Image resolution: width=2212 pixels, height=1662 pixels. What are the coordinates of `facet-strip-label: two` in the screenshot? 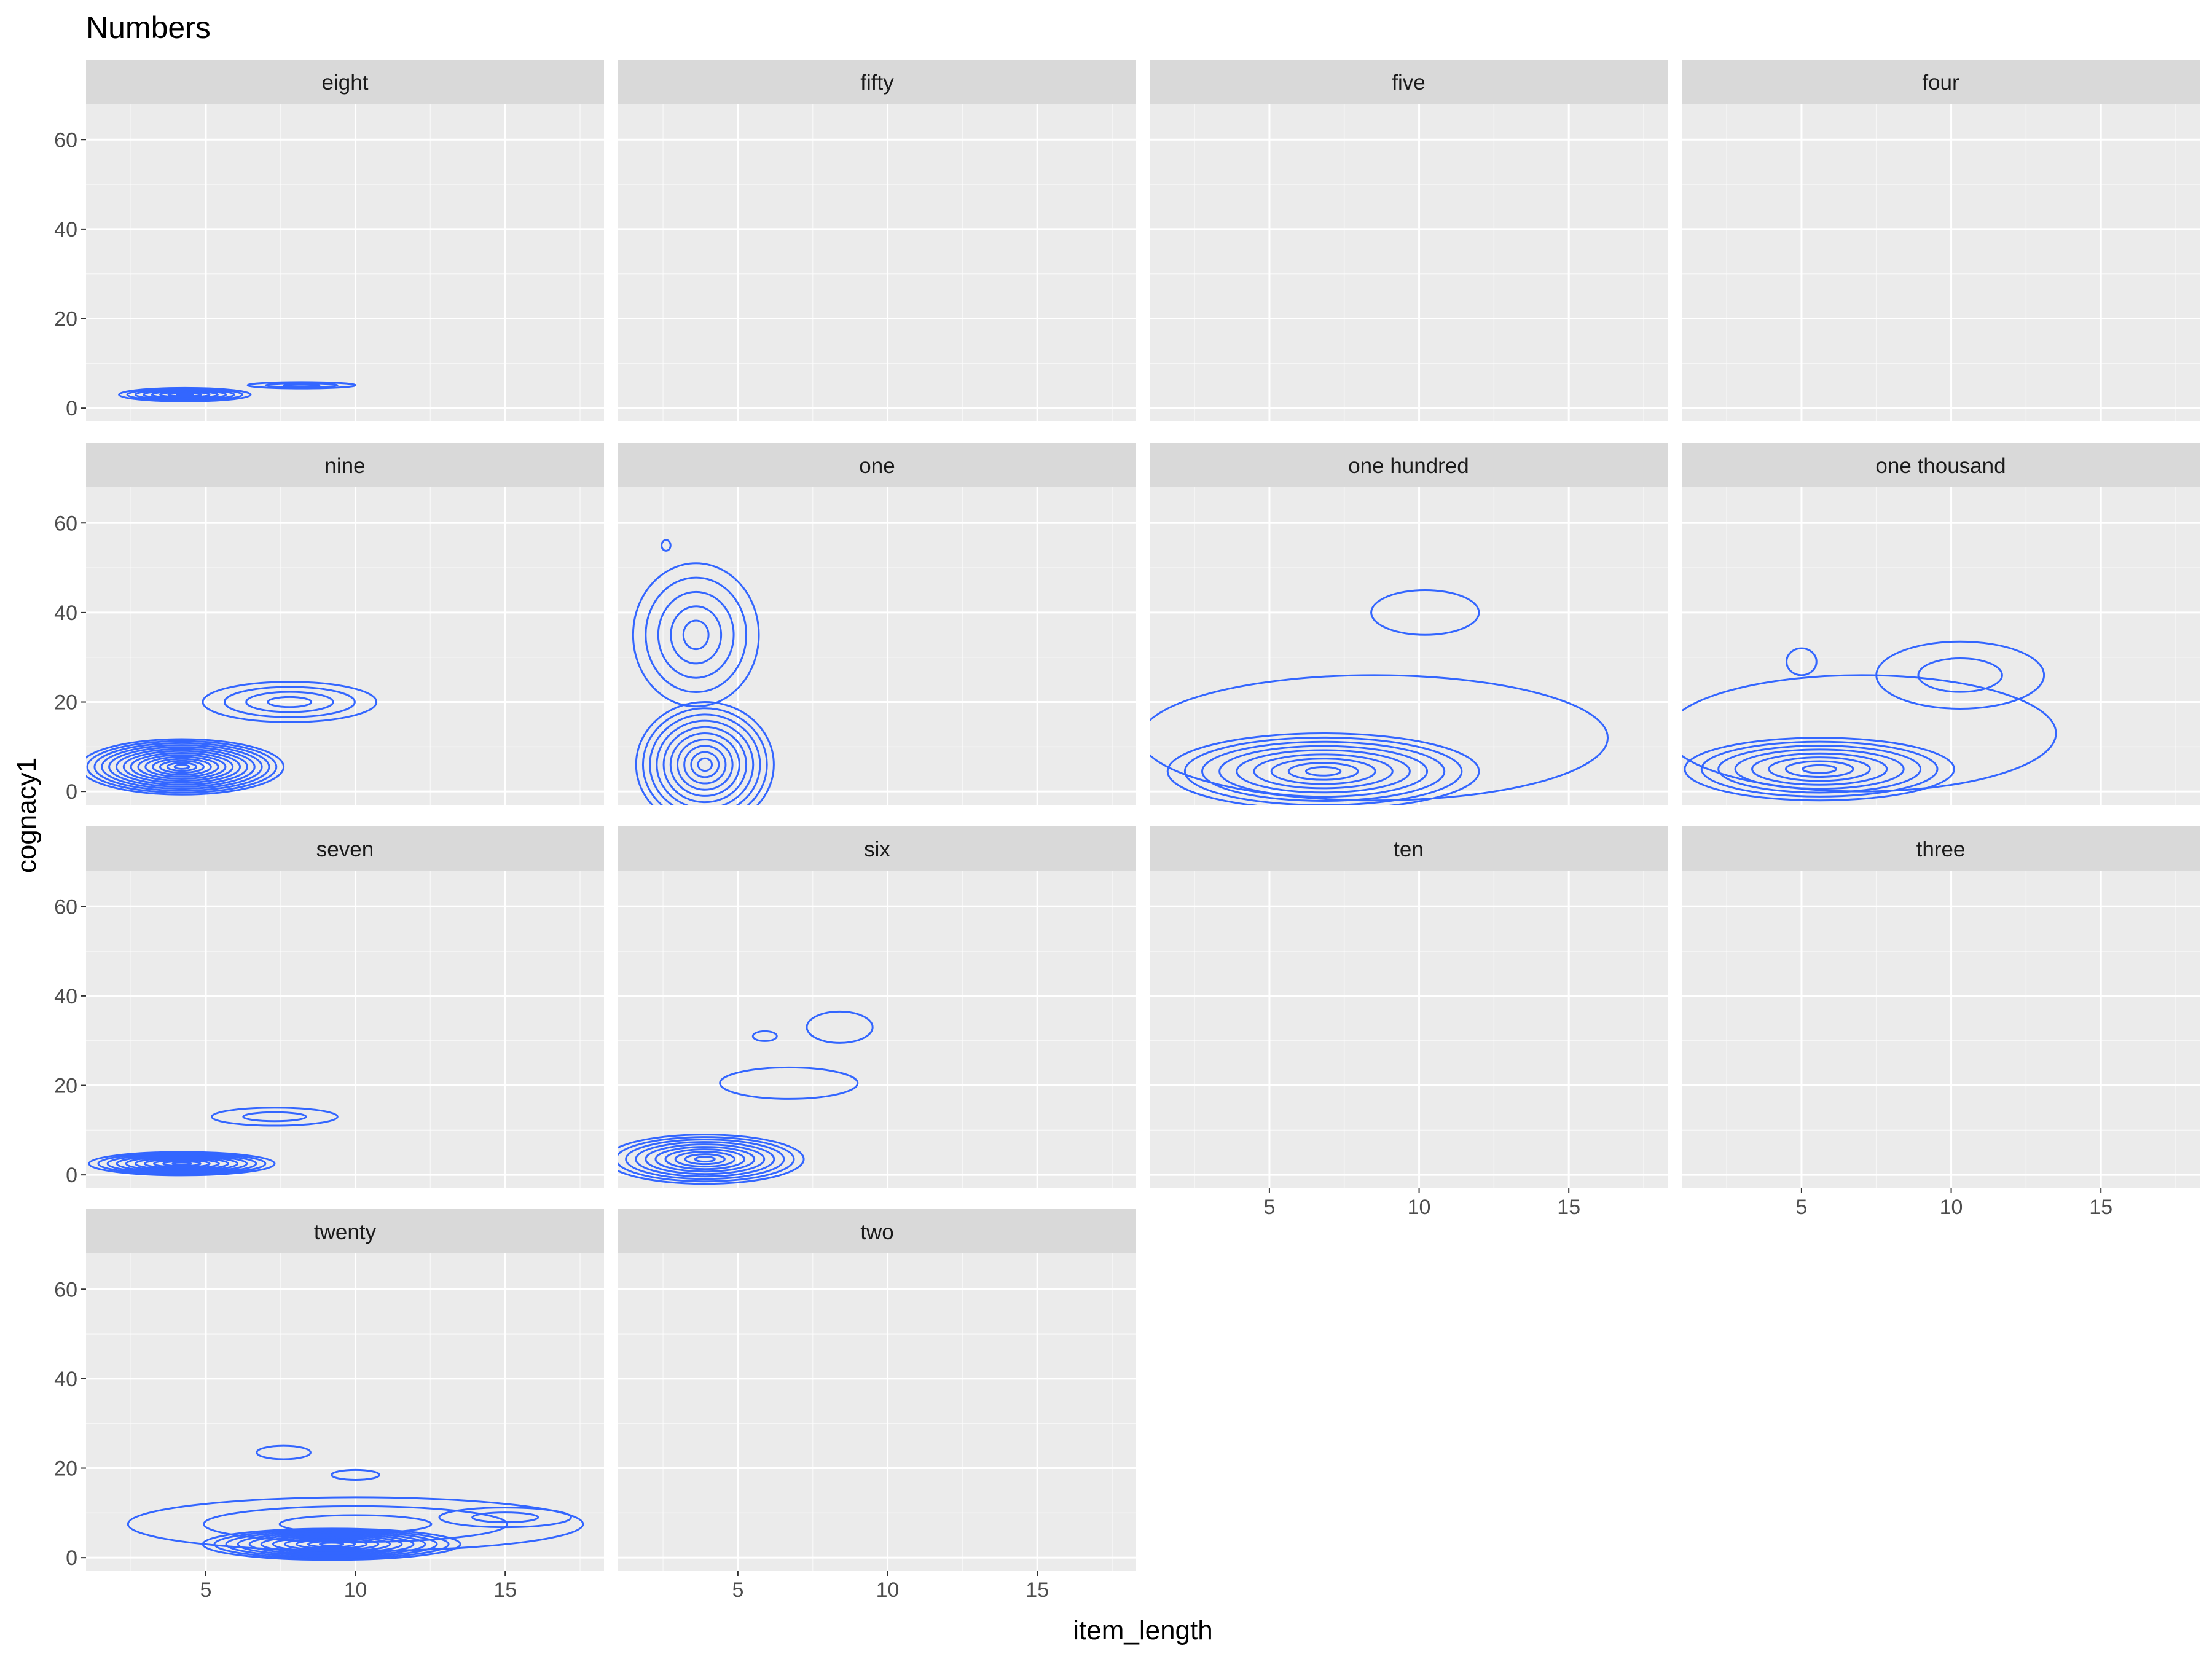 It's located at (876, 1232).